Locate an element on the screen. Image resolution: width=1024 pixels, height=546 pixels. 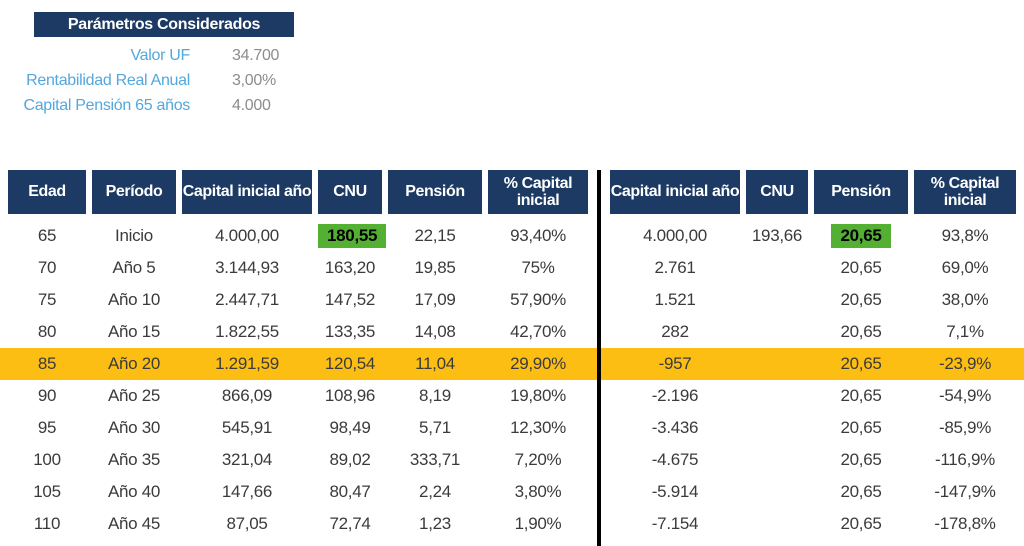
param-row-valor-uf: Valor UF 34.700 is located at coordinates (165, 55).